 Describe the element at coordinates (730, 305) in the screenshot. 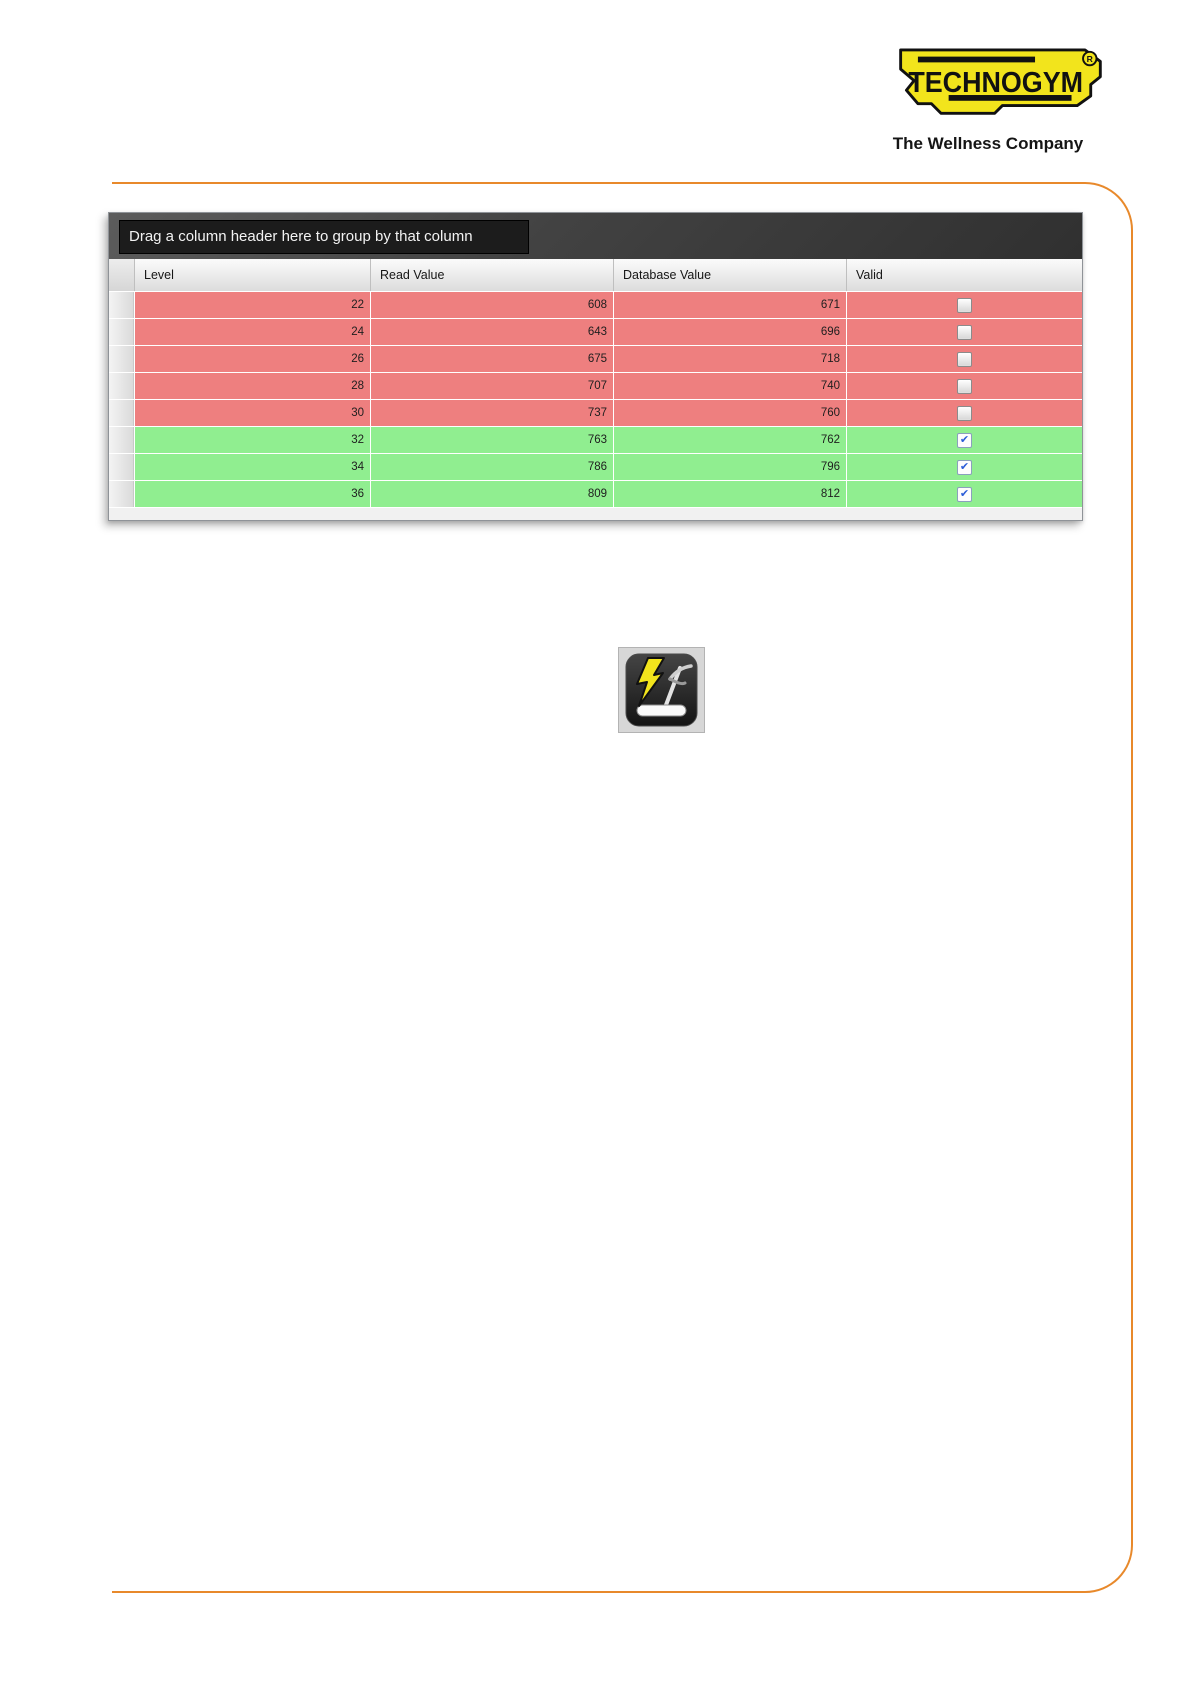

I see `database-value-cell: 671` at that location.